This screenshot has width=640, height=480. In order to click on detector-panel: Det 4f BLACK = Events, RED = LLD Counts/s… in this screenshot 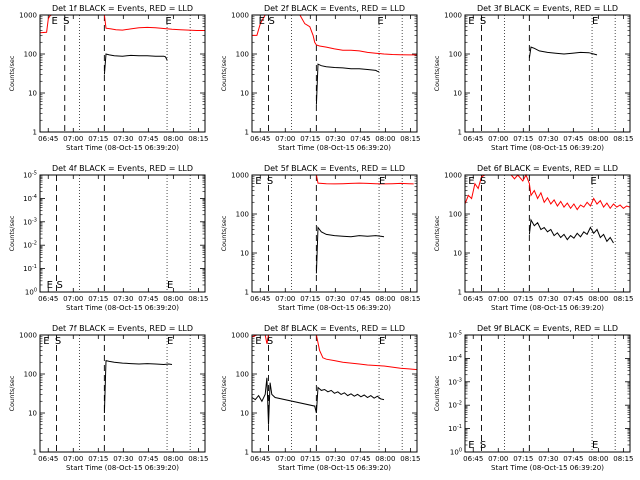, I will do `click(108, 238)`.